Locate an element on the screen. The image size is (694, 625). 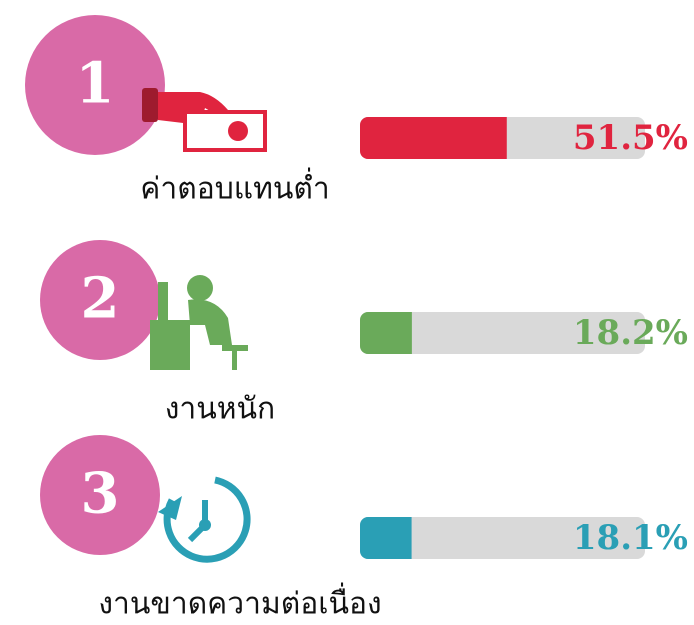
worker-icon is located at coordinates (199, 322).